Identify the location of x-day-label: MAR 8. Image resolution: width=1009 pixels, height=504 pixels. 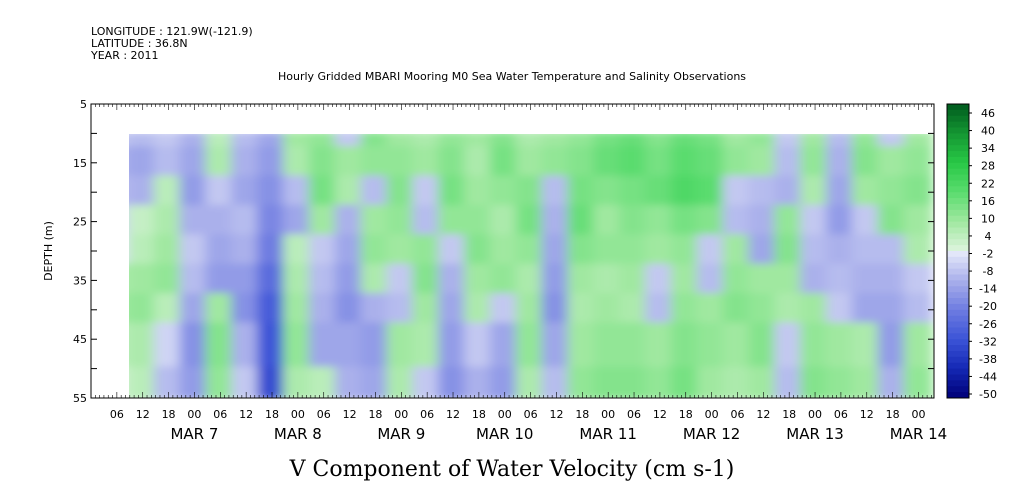
(298, 434).